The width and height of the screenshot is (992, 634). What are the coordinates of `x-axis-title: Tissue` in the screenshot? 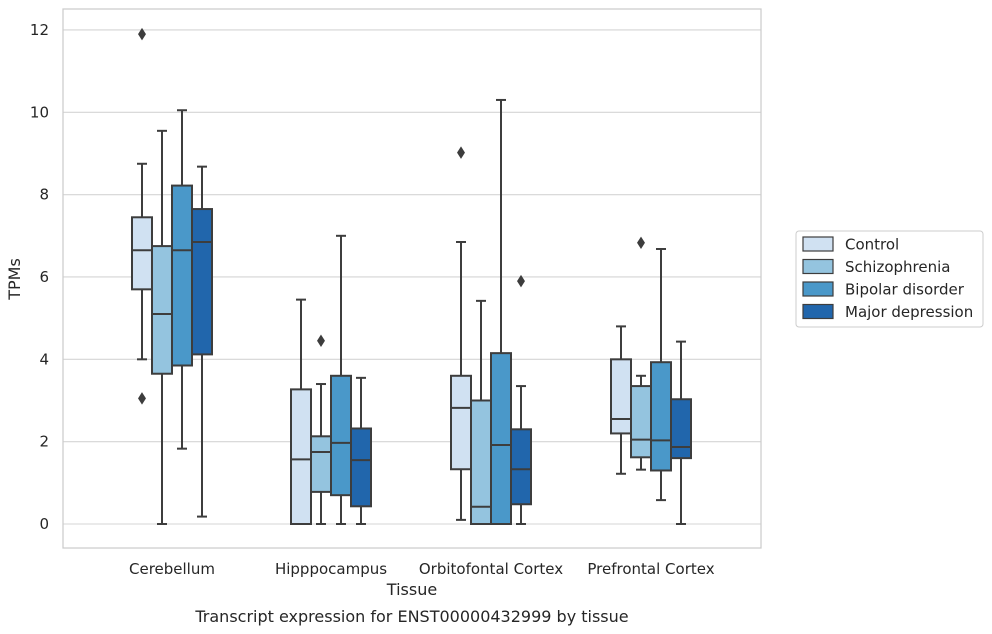 It's located at (411, 589).